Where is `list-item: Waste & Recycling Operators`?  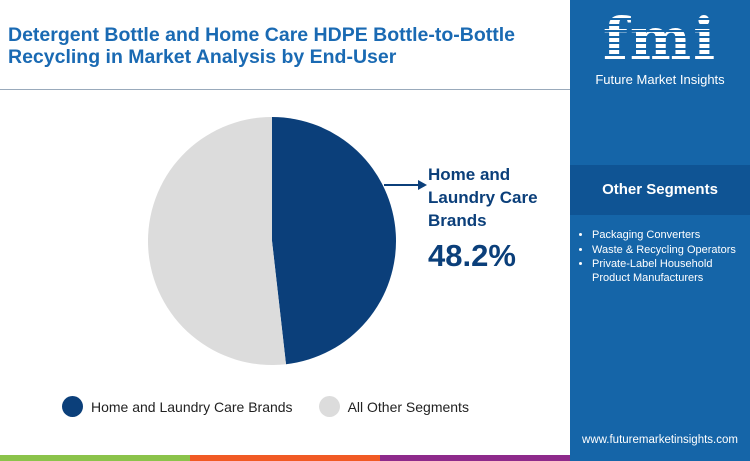
list-item: Waste & Recycling Operators is located at coordinates (667, 251).